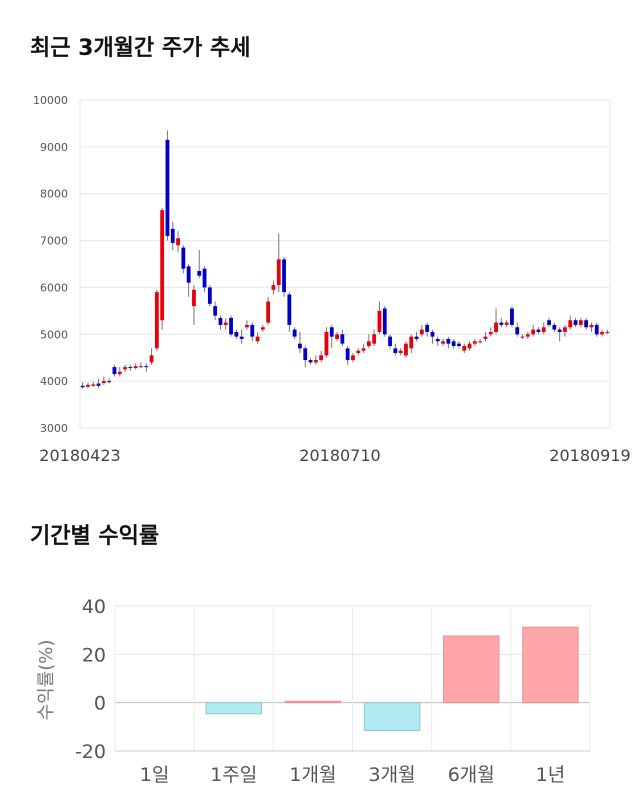 The width and height of the screenshot is (640, 810). Describe the element at coordinates (471, 775) in the screenshot. I see `returns-x-tick-label: 6개월` at that location.